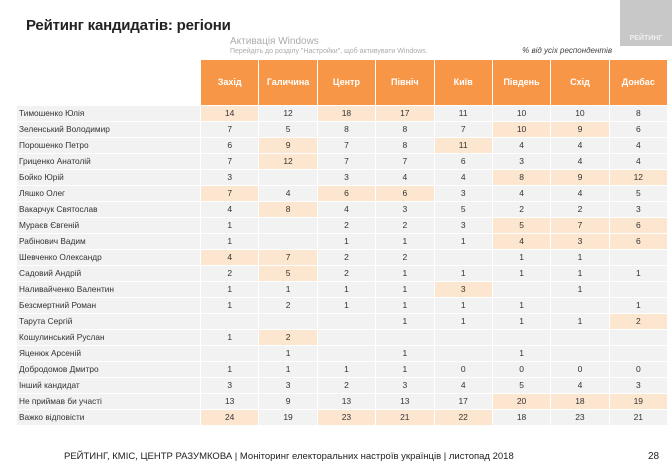 This screenshot has width=672, height=467. I want to click on column-header: Південь, so click(521, 83).